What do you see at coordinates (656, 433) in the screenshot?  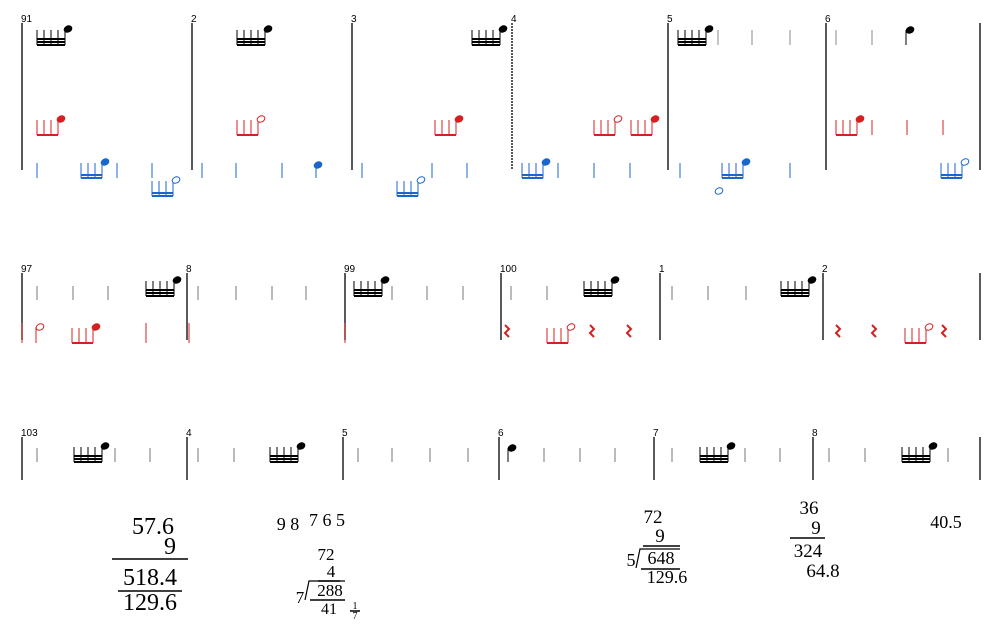 I see `measure-number: 7` at bounding box center [656, 433].